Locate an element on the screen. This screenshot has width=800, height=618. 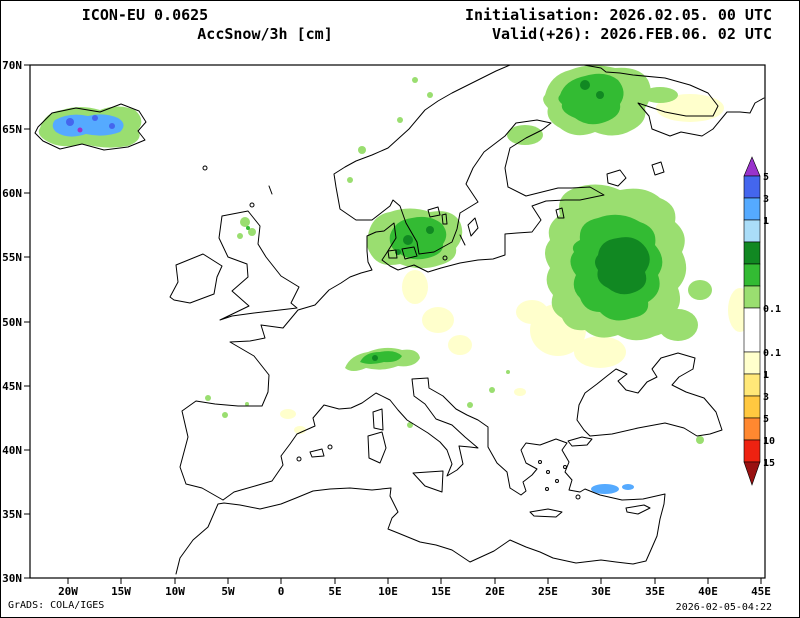
lat-label: 30N is located at coordinates (12, 578).